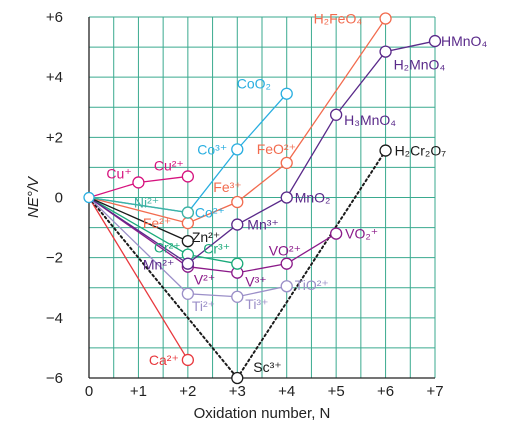 The image size is (515, 448). What do you see at coordinates (216, 249) in the screenshot?
I see `species-label: Cr³⁺` at bounding box center [216, 249].